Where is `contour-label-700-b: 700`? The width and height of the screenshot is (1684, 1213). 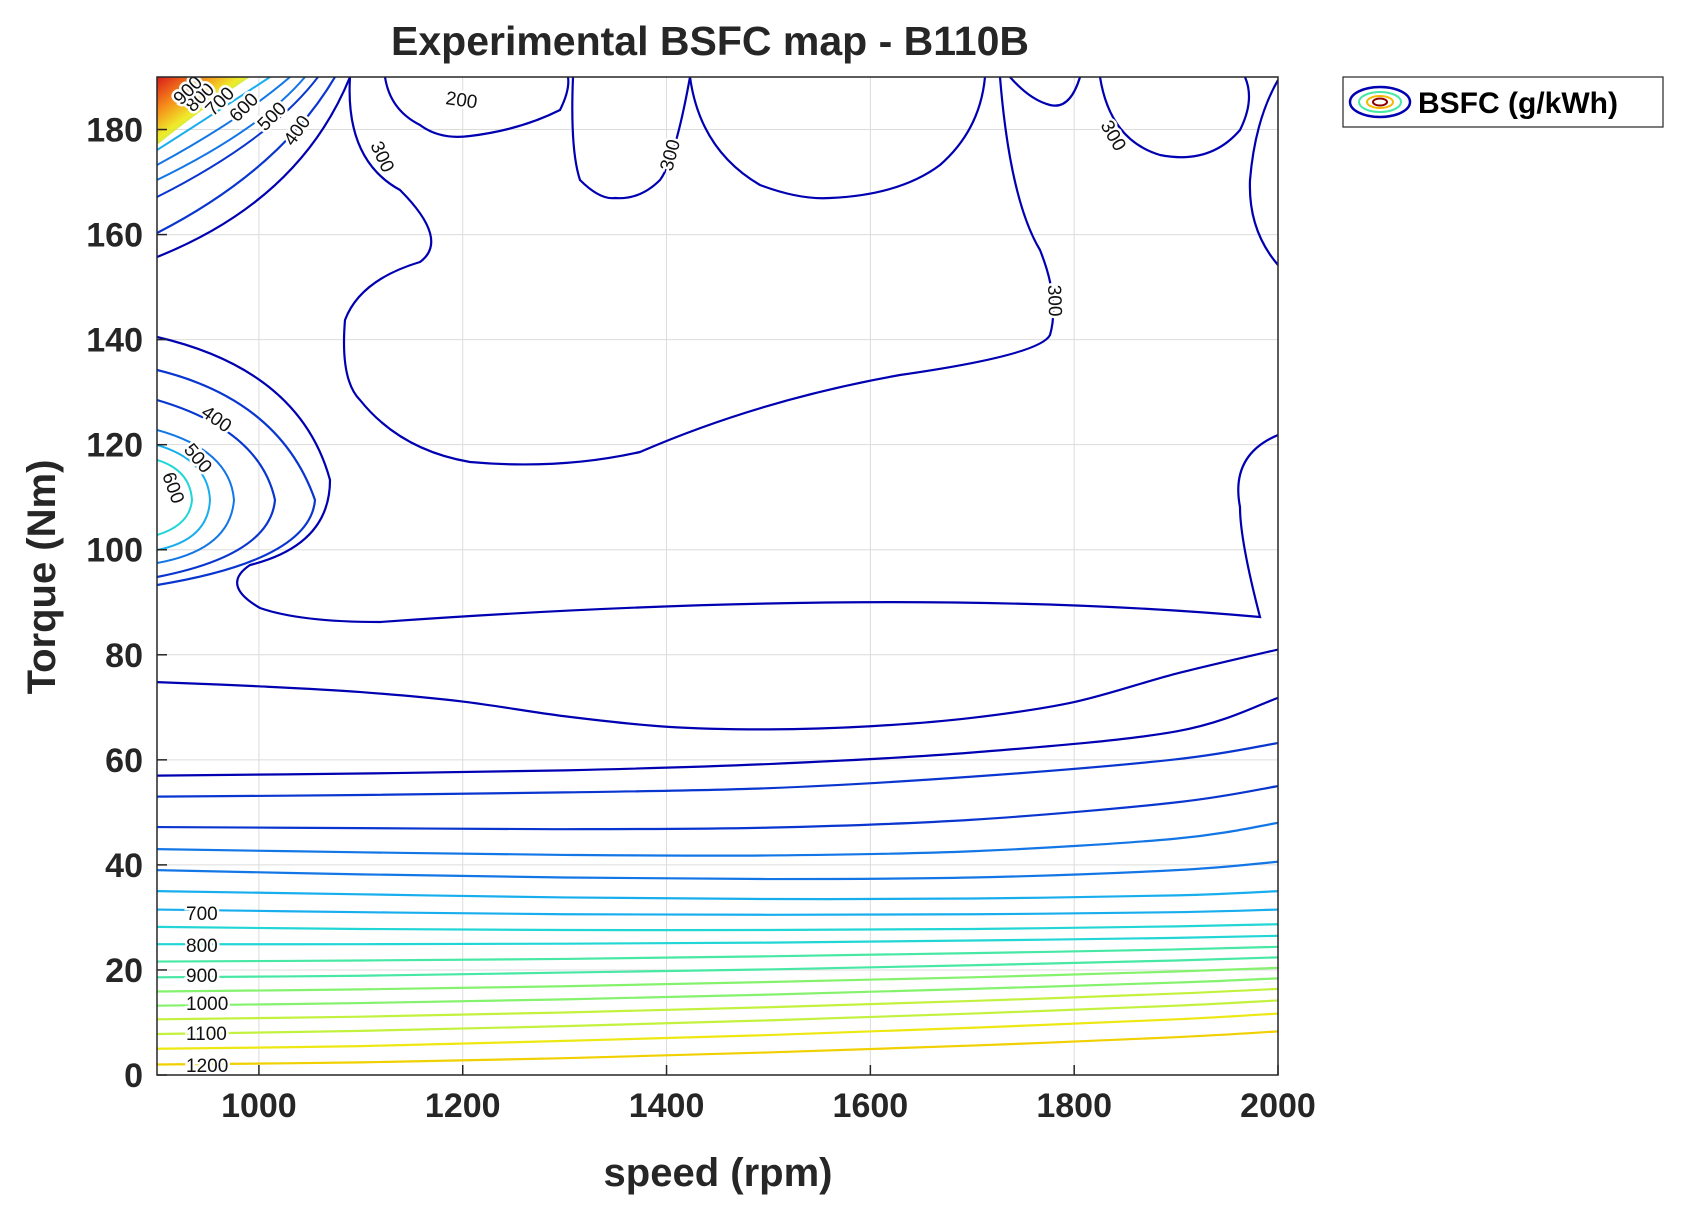
contour-label-700-b: 700 is located at coordinates (202, 914).